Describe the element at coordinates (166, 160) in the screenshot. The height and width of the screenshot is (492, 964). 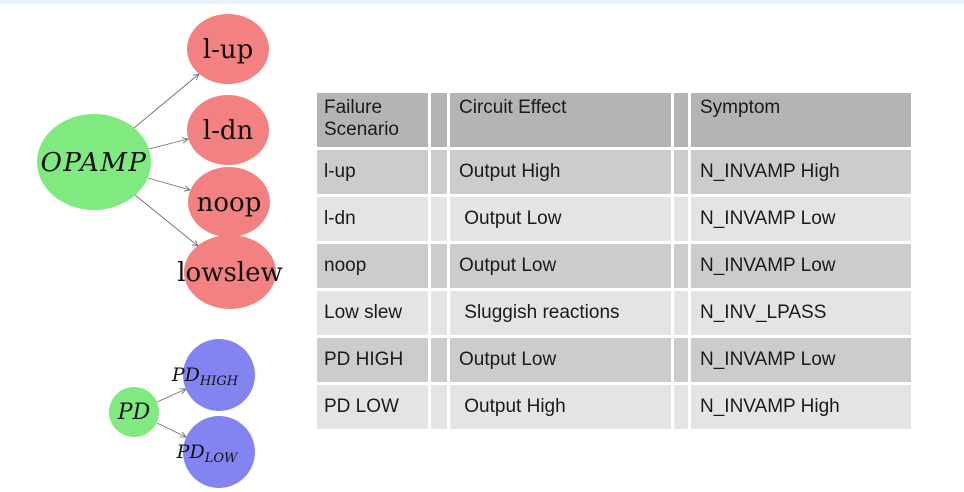
I see `opamp-edges` at that location.